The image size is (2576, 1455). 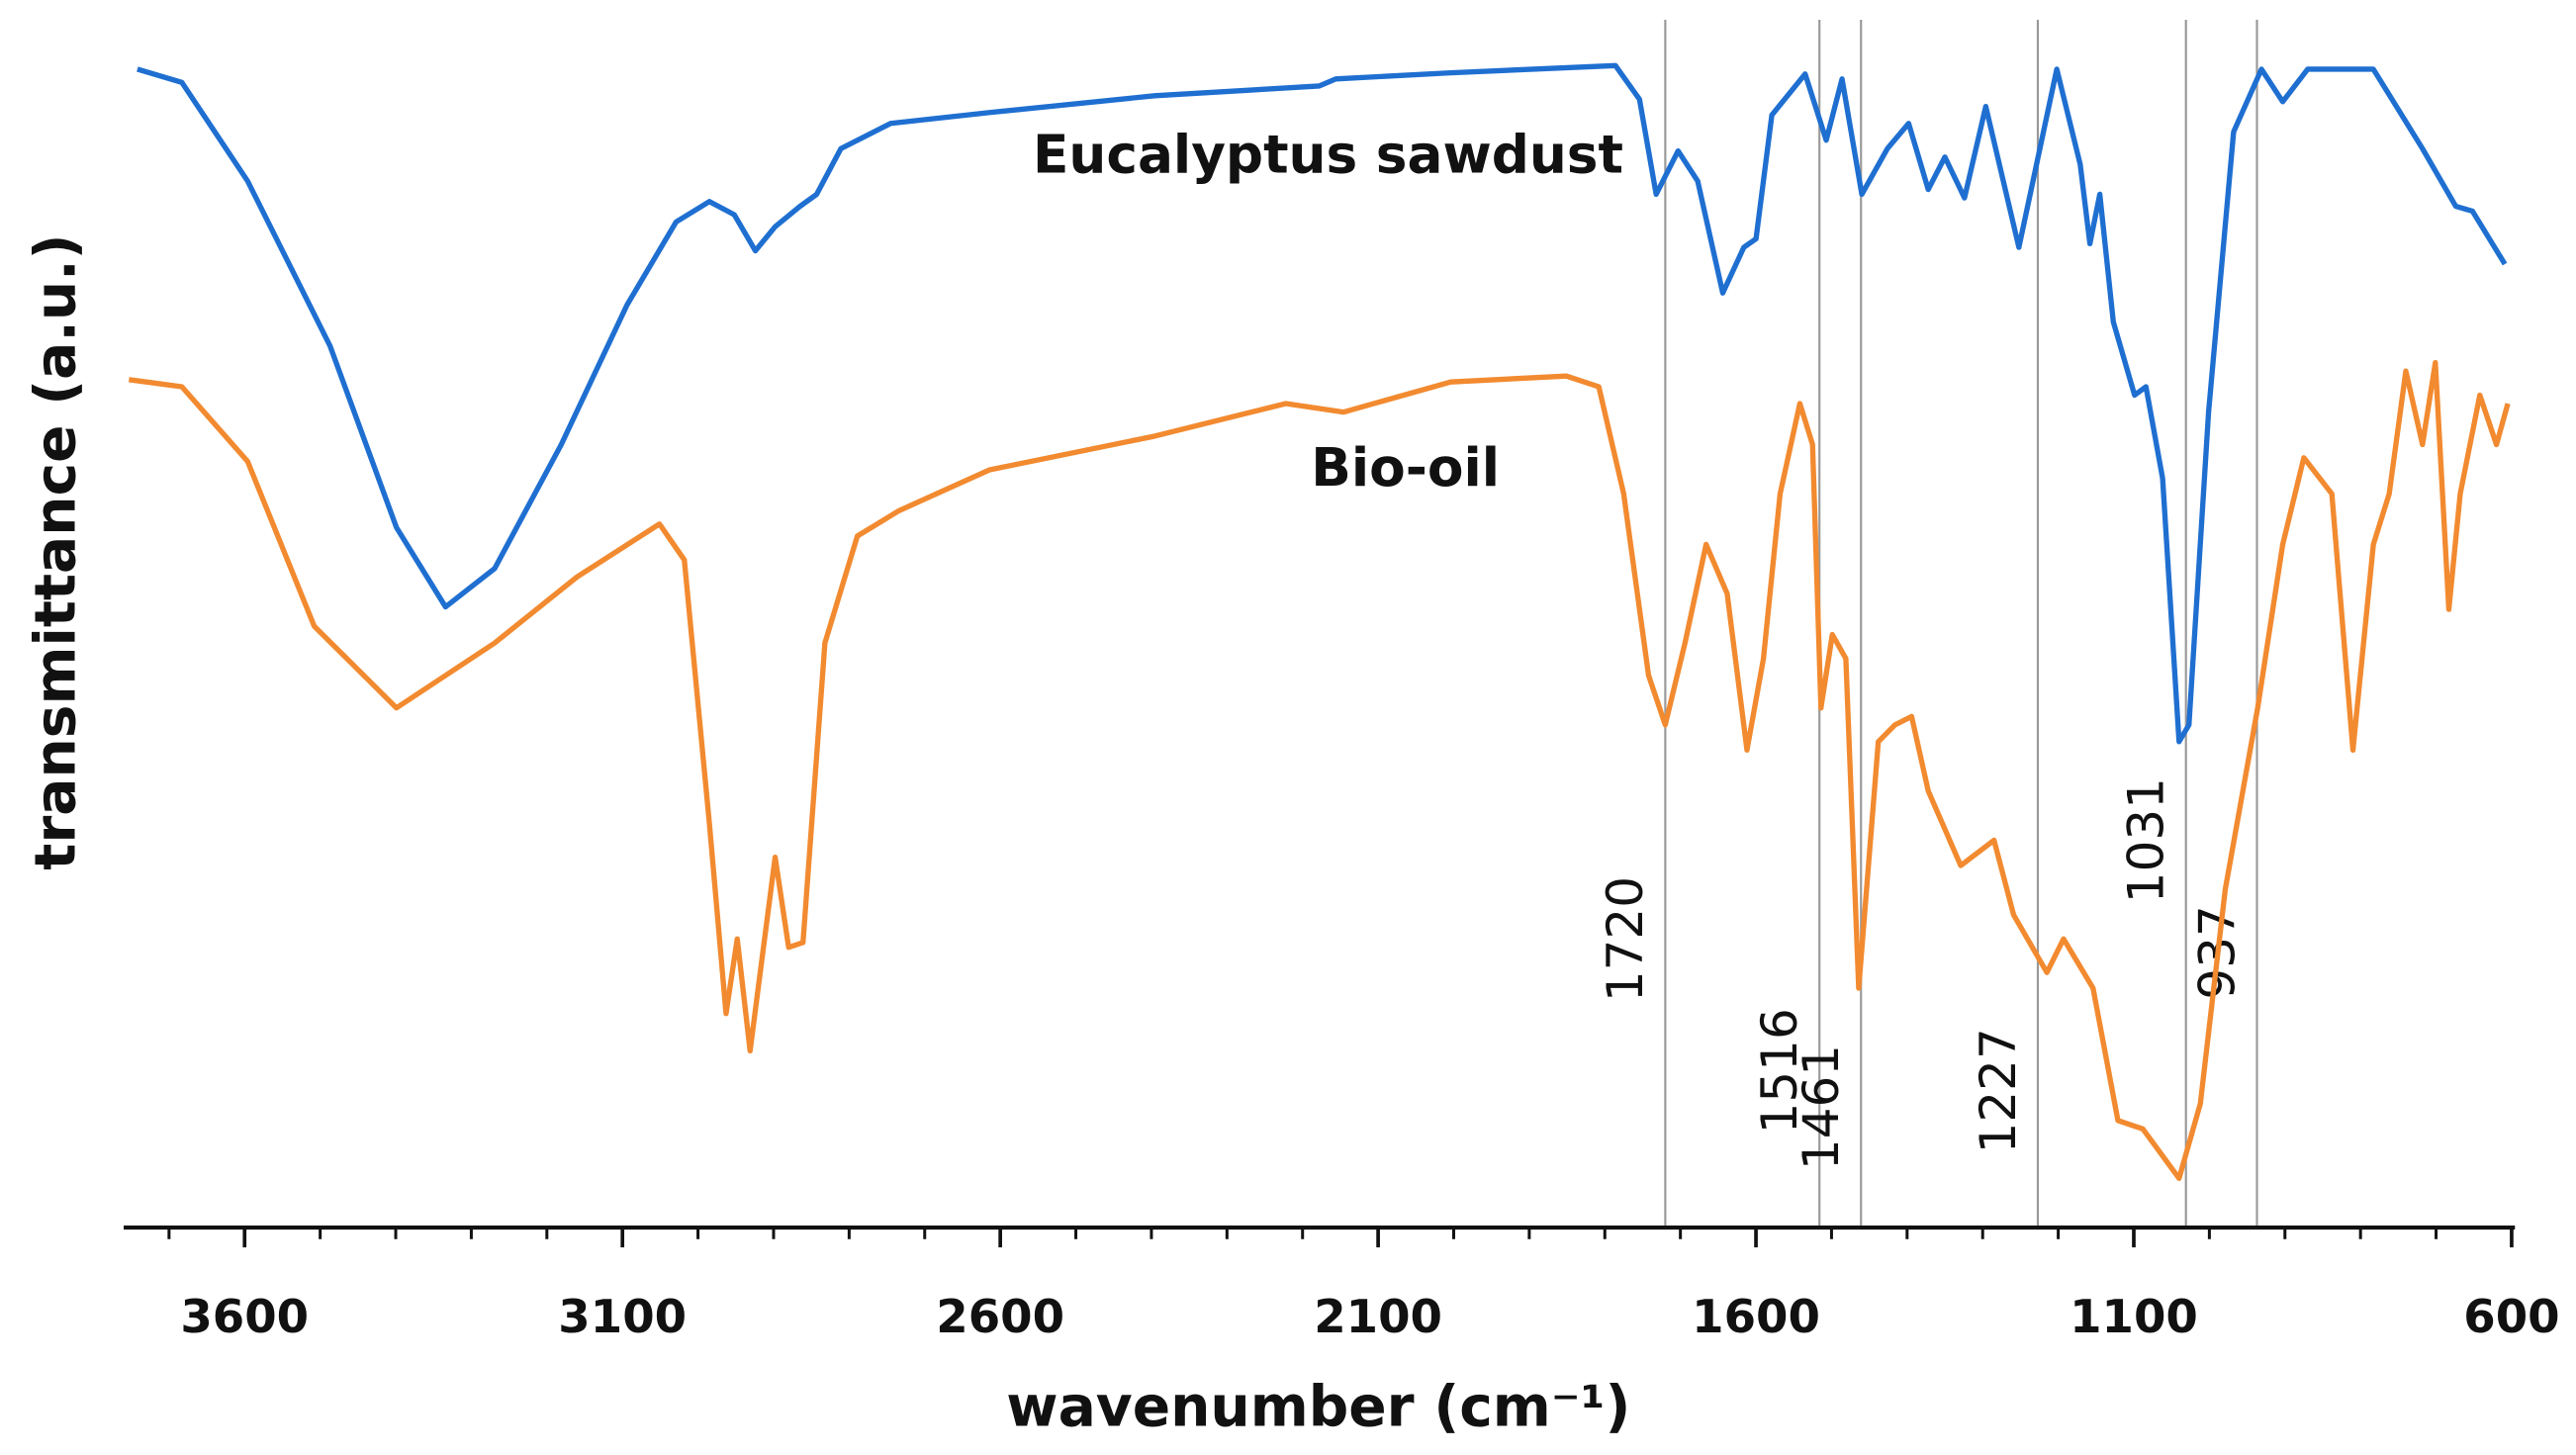 I want to click on y-axis-title: transmittance (a.u.), so click(x=56, y=551).